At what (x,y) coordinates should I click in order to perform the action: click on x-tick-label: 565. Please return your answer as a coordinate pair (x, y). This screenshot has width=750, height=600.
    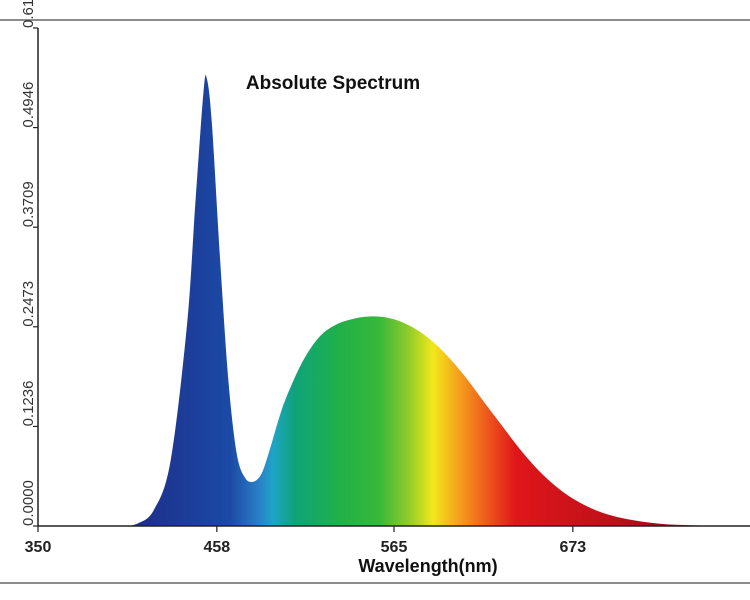
    Looking at the image, I should click on (394, 547).